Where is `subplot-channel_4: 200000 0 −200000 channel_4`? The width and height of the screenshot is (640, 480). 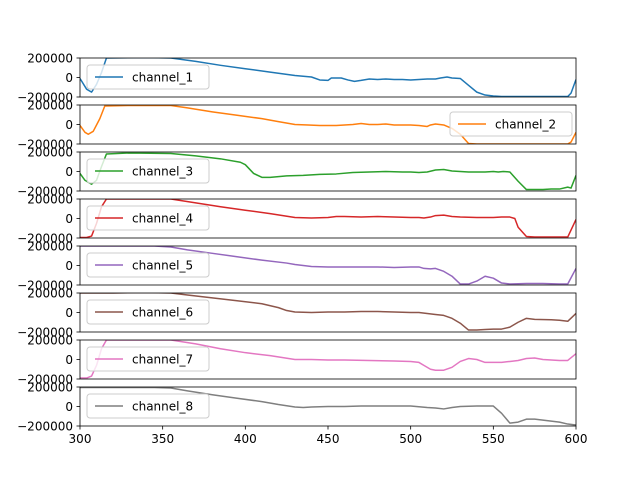 subplot-channel_4: 200000 0 −200000 channel_4 is located at coordinates (297, 219).